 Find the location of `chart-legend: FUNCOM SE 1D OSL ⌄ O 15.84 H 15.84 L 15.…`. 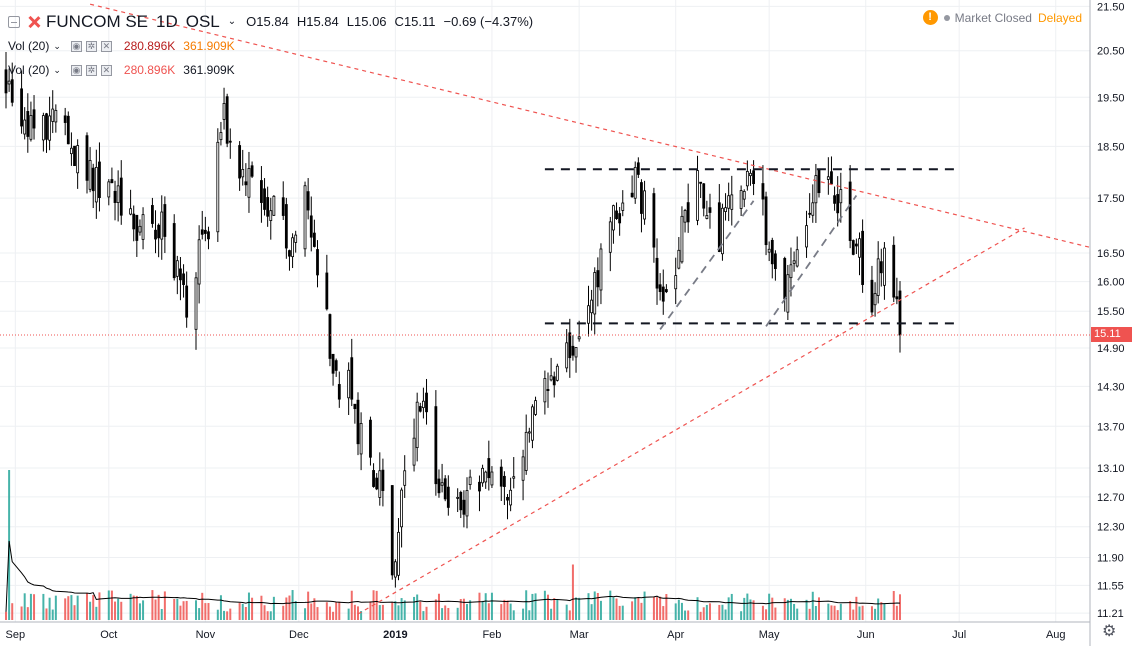

chart-legend: FUNCOM SE 1D OSL ⌄ O 15.84 H 15.84 L 15.… is located at coordinates (274, 46).